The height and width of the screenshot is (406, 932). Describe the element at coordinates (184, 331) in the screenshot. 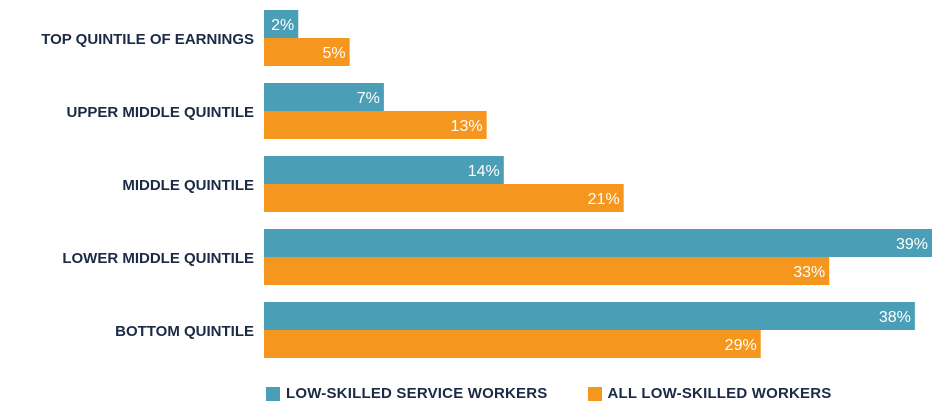

I see `category-label: BOTTOM QUINTILE` at that location.